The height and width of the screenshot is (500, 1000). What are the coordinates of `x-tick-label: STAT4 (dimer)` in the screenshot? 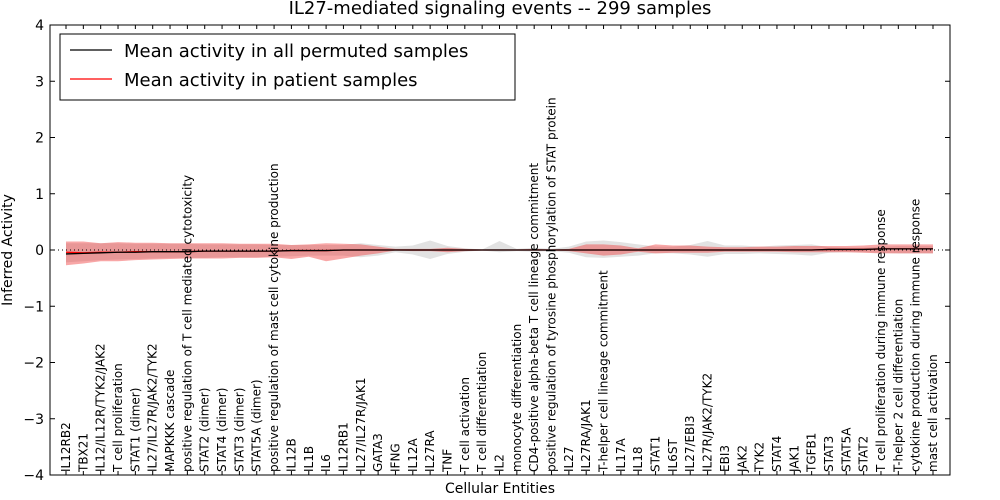 It's located at (222, 430).